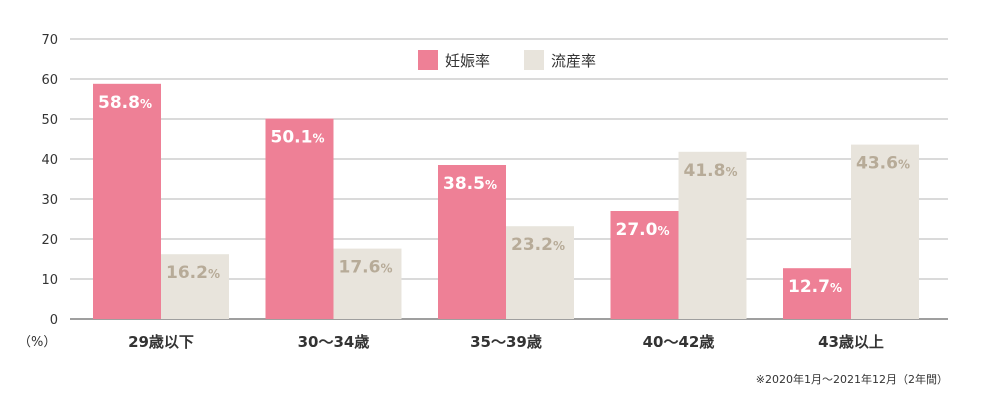 The width and height of the screenshot is (991, 408). What do you see at coordinates (49, 200) in the screenshot?
I see `y-tick-label: 30` at bounding box center [49, 200].